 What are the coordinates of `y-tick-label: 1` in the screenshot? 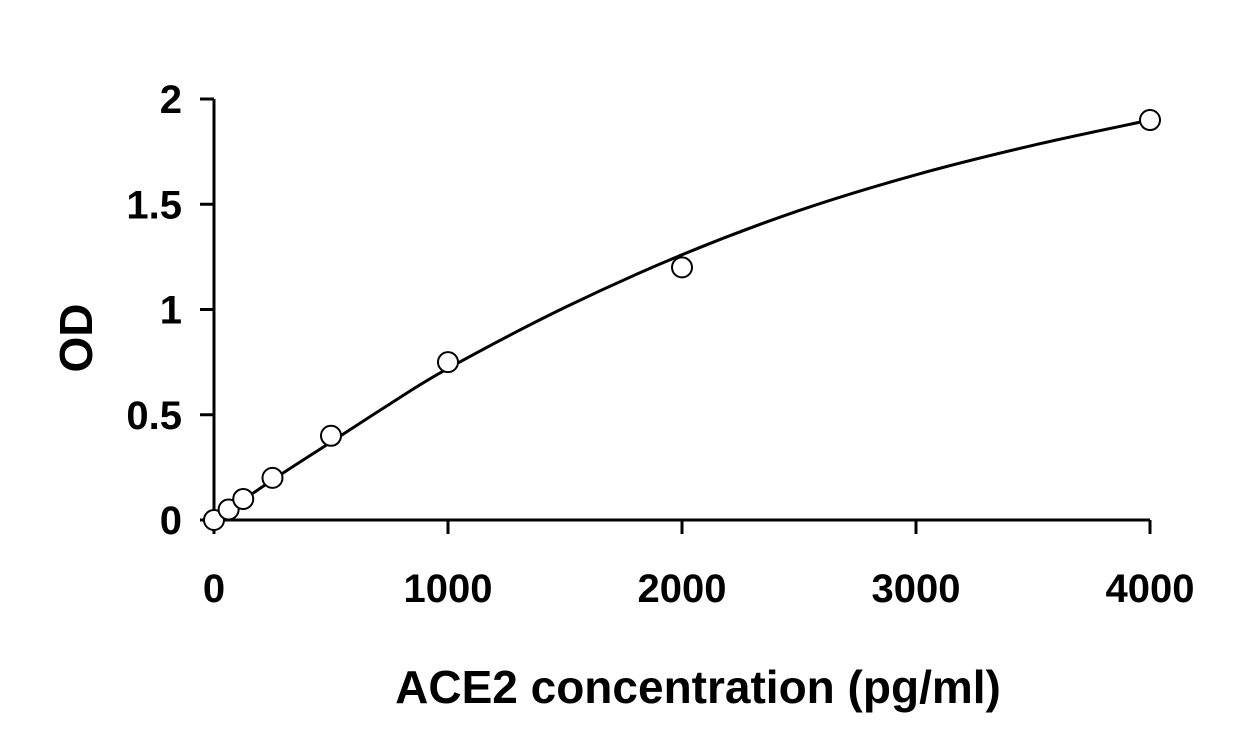 It's located at (171, 311).